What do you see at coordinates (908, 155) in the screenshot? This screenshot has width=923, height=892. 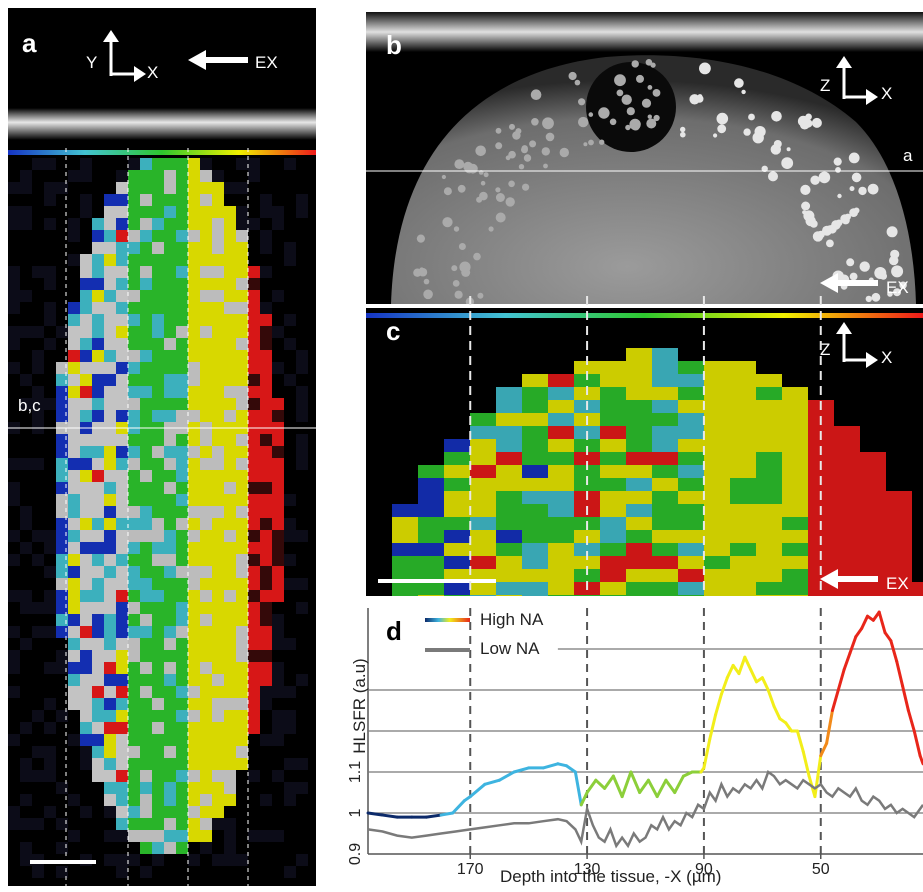 I see `cut-label-a: a` at bounding box center [908, 155].